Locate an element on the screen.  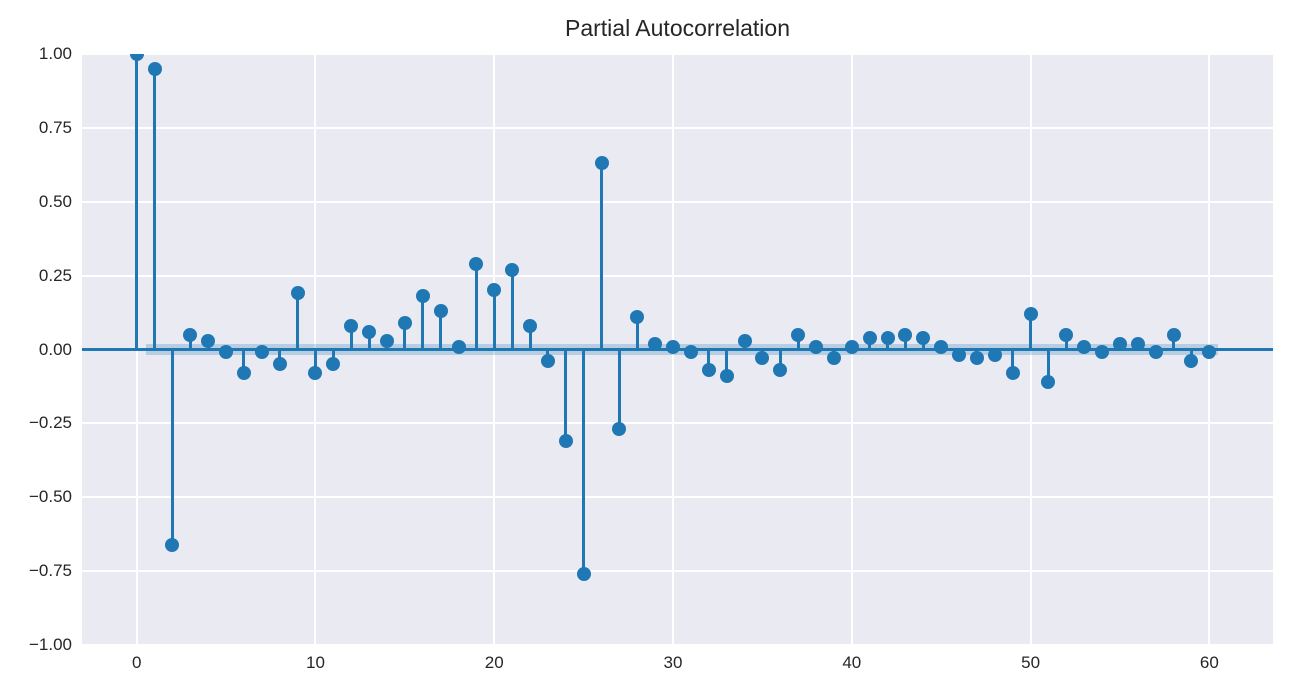
y-tick-label: 1.00 is located at coordinates (55, 53).